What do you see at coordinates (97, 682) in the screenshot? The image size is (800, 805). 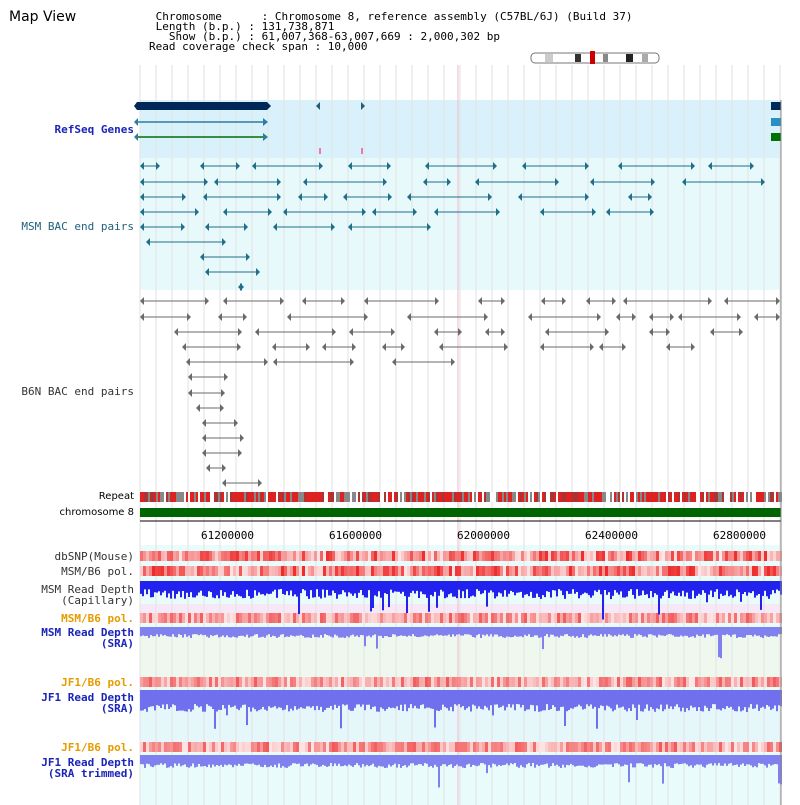 I see `jf1-b6-pol-label: JF1/B6 pol.` at bounding box center [97, 682].